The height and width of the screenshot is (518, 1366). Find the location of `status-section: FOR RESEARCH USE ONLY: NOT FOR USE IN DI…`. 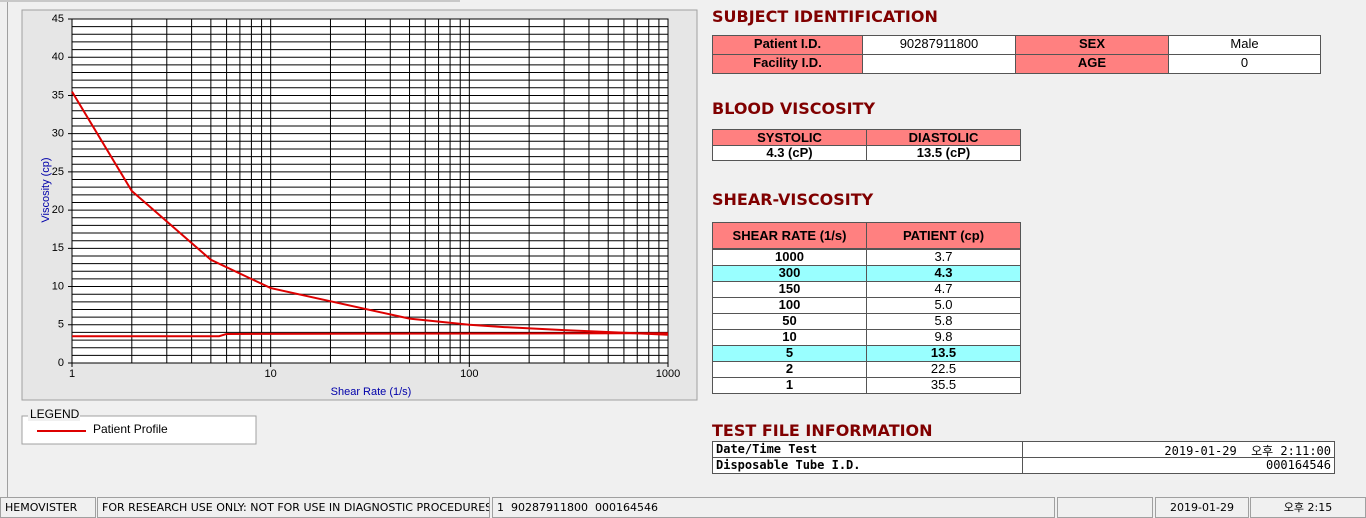

status-section: FOR RESEARCH USE ONLY: NOT FOR USE IN DI… is located at coordinates (293, 507).